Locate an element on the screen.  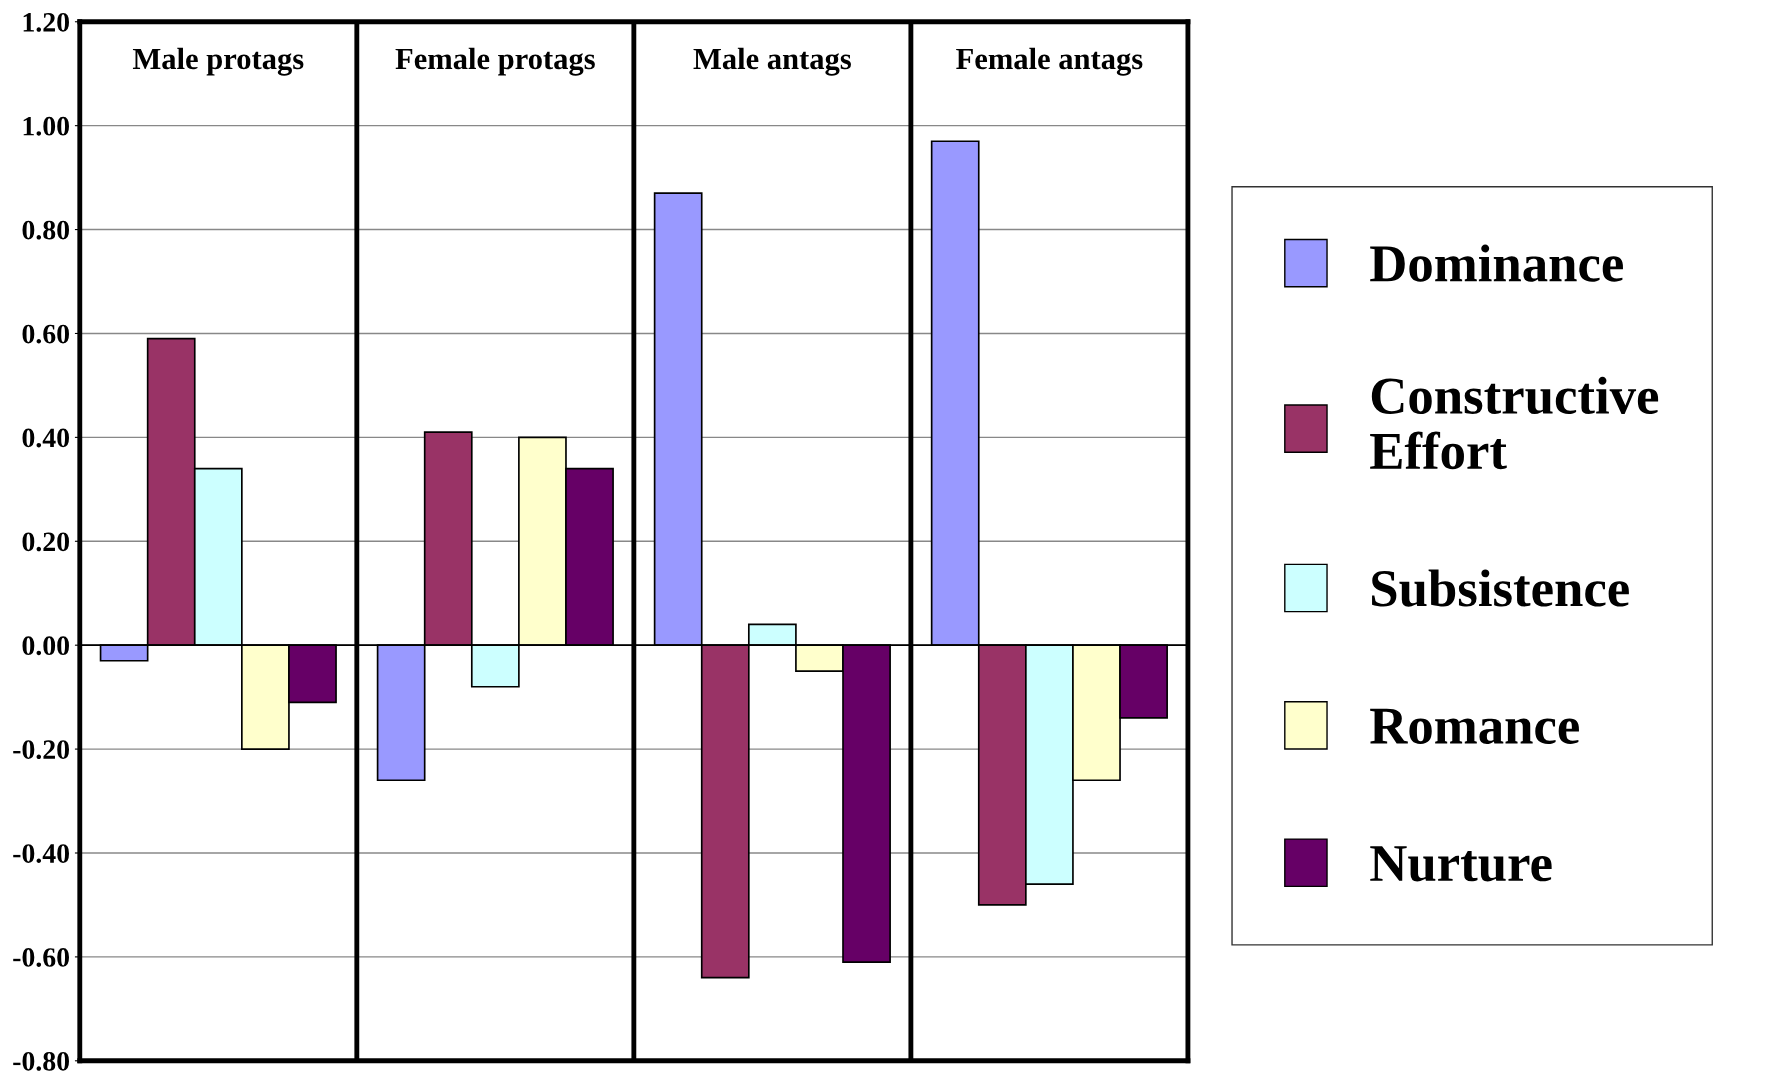
y-tick-label: -0.40 is located at coordinates (41, 854).